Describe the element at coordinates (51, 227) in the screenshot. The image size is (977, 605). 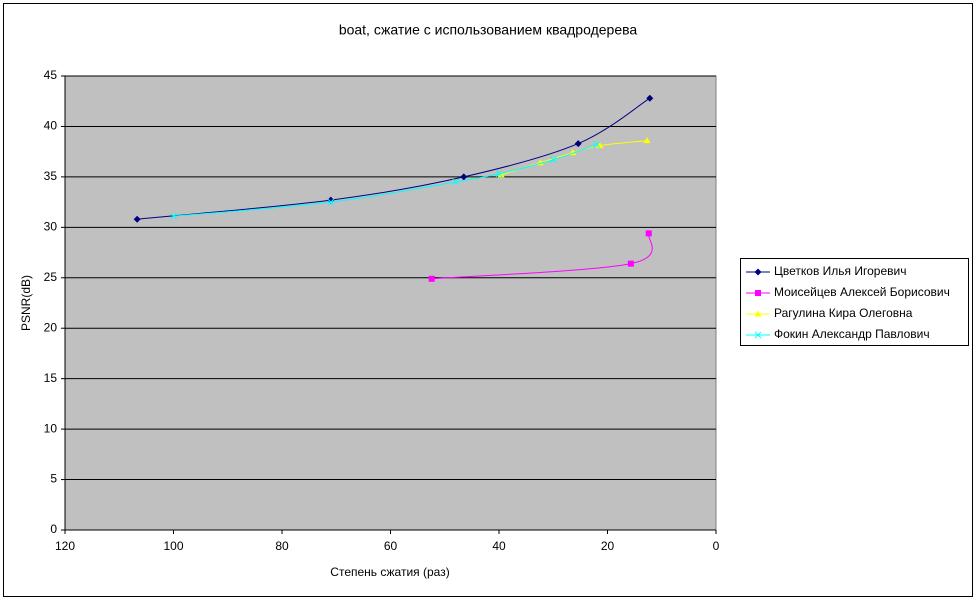
I see `y-tick-label: 30` at that location.